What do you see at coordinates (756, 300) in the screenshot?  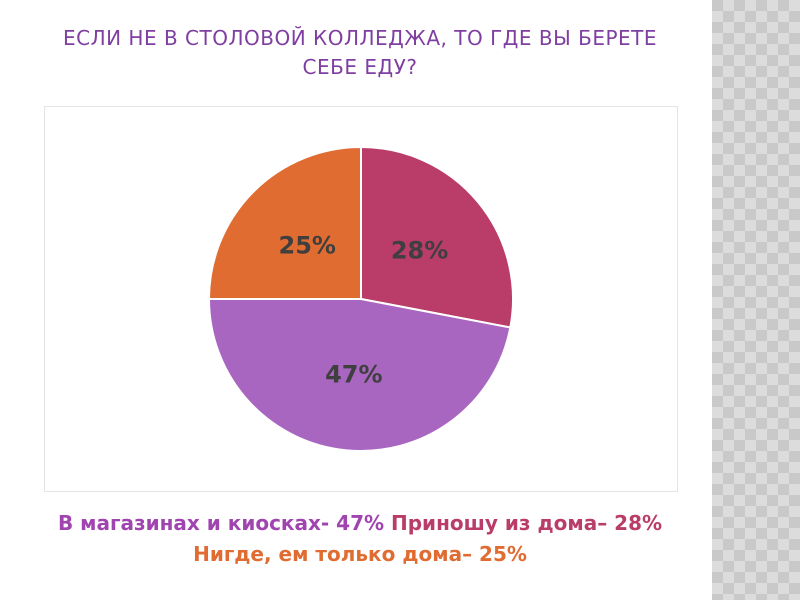 I see `decorative-side-panel` at bounding box center [756, 300].